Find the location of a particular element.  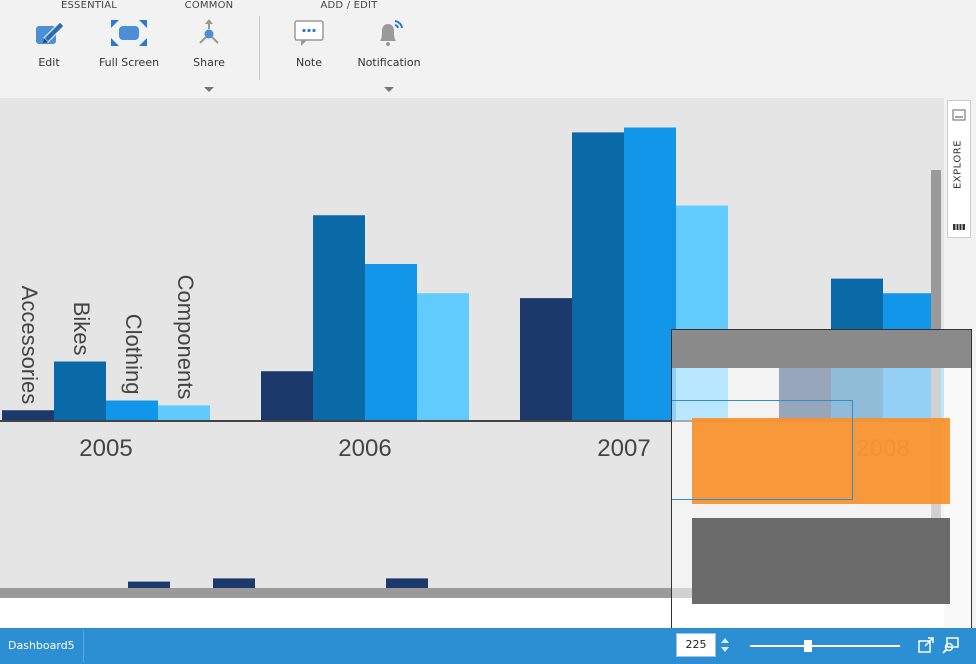

bar-2006-accessories is located at coordinates (287, 395).